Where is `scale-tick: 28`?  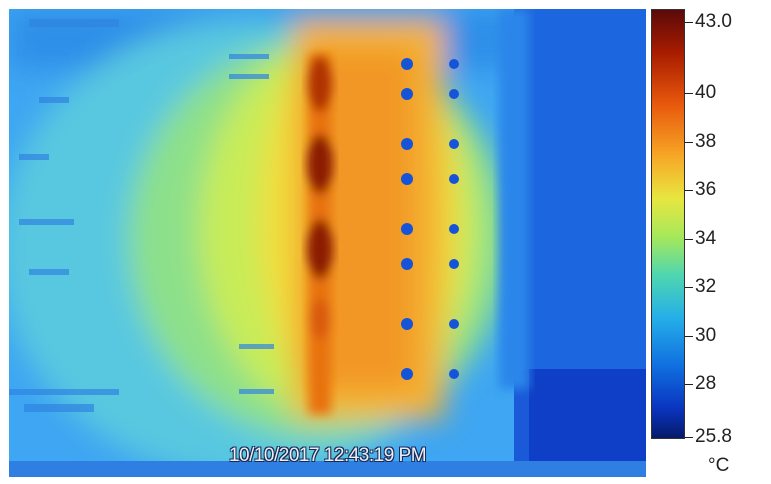
scale-tick: 28 is located at coordinates (725, 384).